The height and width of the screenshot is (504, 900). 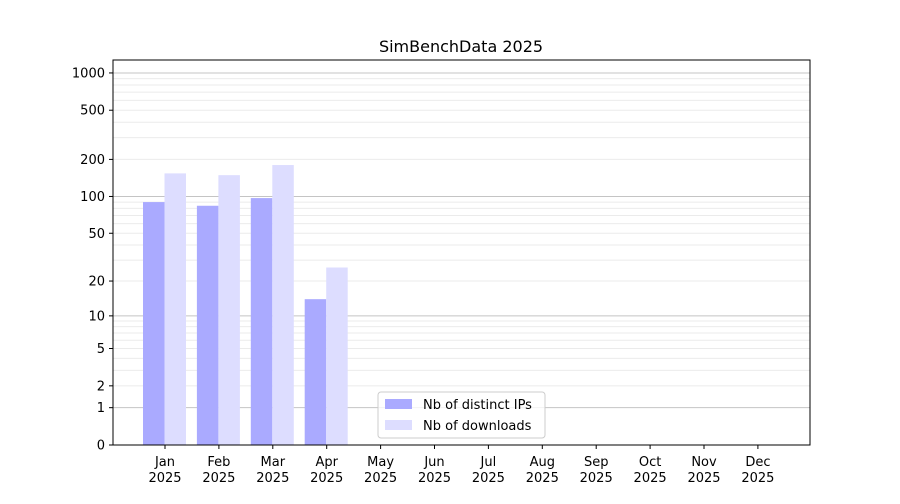 I want to click on x-tick-label: Jan 2025, so click(x=164, y=470).